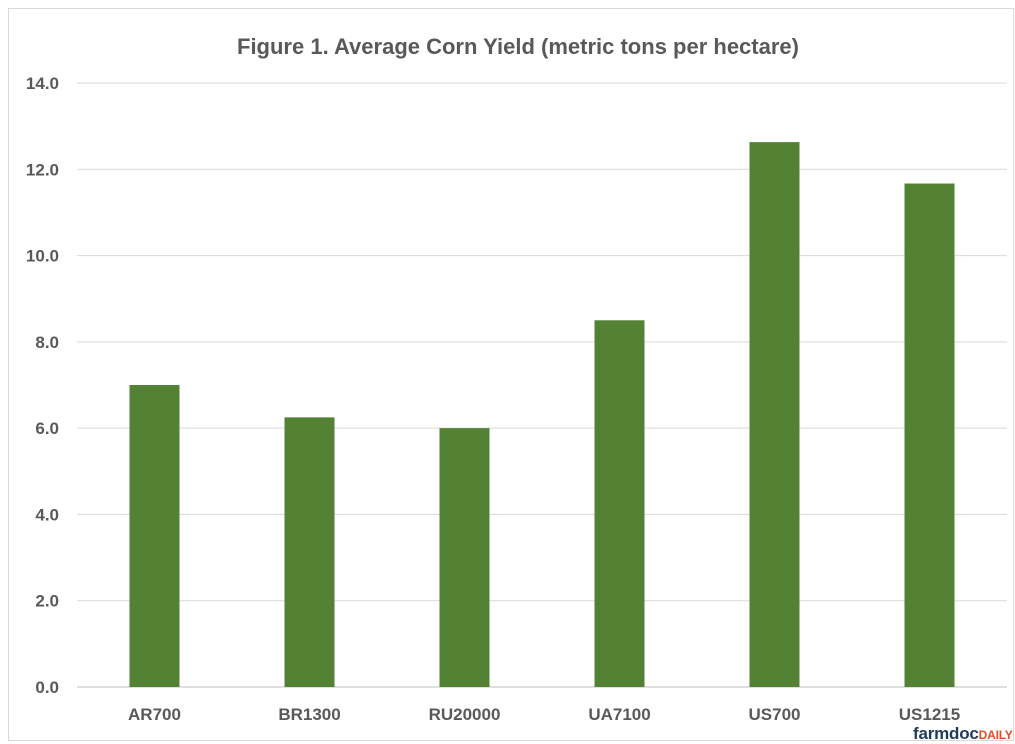 The height and width of the screenshot is (744, 1015). Describe the element at coordinates (154, 536) in the screenshot. I see `bar-ar700` at that location.